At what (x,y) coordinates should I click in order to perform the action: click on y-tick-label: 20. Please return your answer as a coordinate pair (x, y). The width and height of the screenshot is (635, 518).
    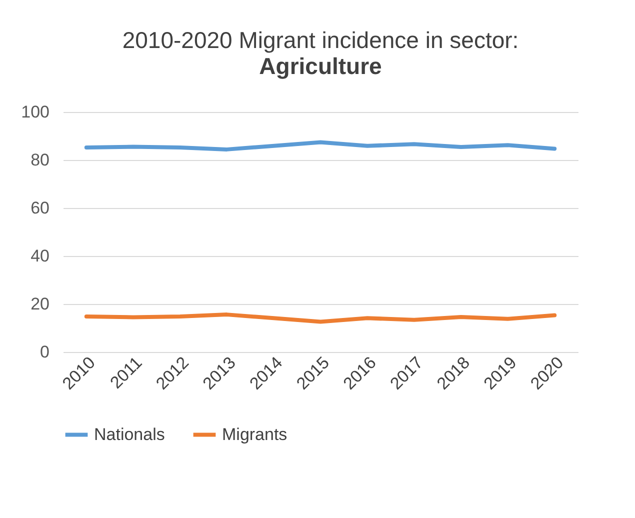
    Looking at the image, I should click on (40, 304).